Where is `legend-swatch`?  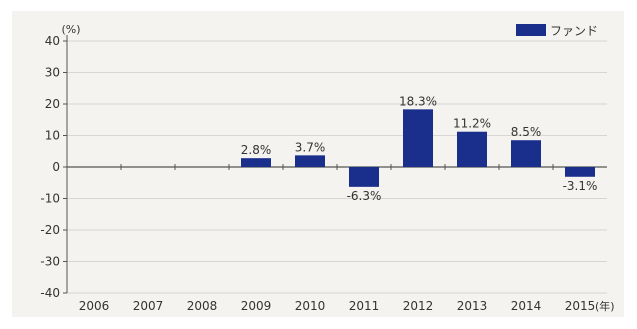 legend-swatch is located at coordinates (531, 30).